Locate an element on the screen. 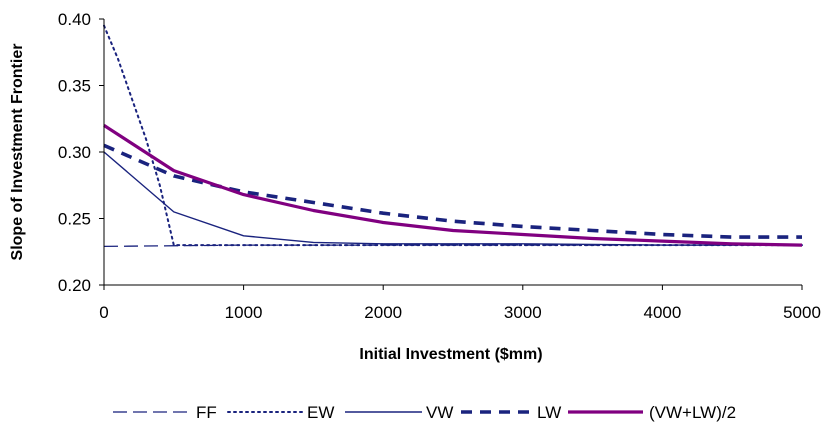  x-axis-title: Initial Investment ($mm) is located at coordinates (450, 354).